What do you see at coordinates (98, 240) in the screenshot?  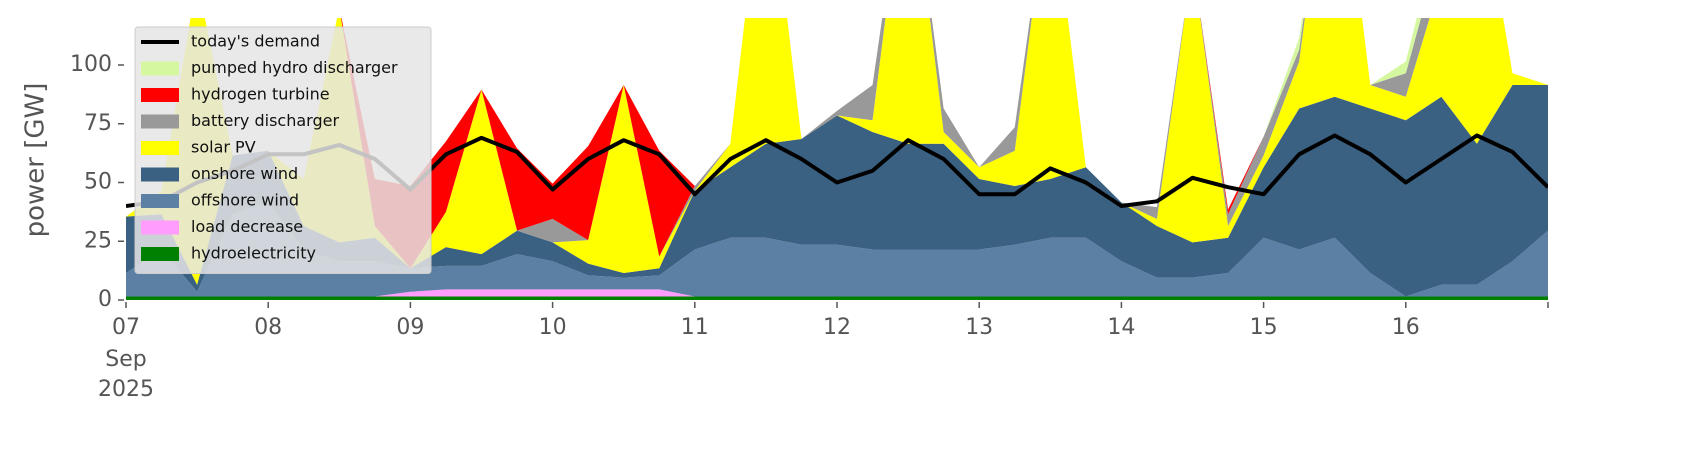 I see `y-tick-label: 25` at bounding box center [98, 240].